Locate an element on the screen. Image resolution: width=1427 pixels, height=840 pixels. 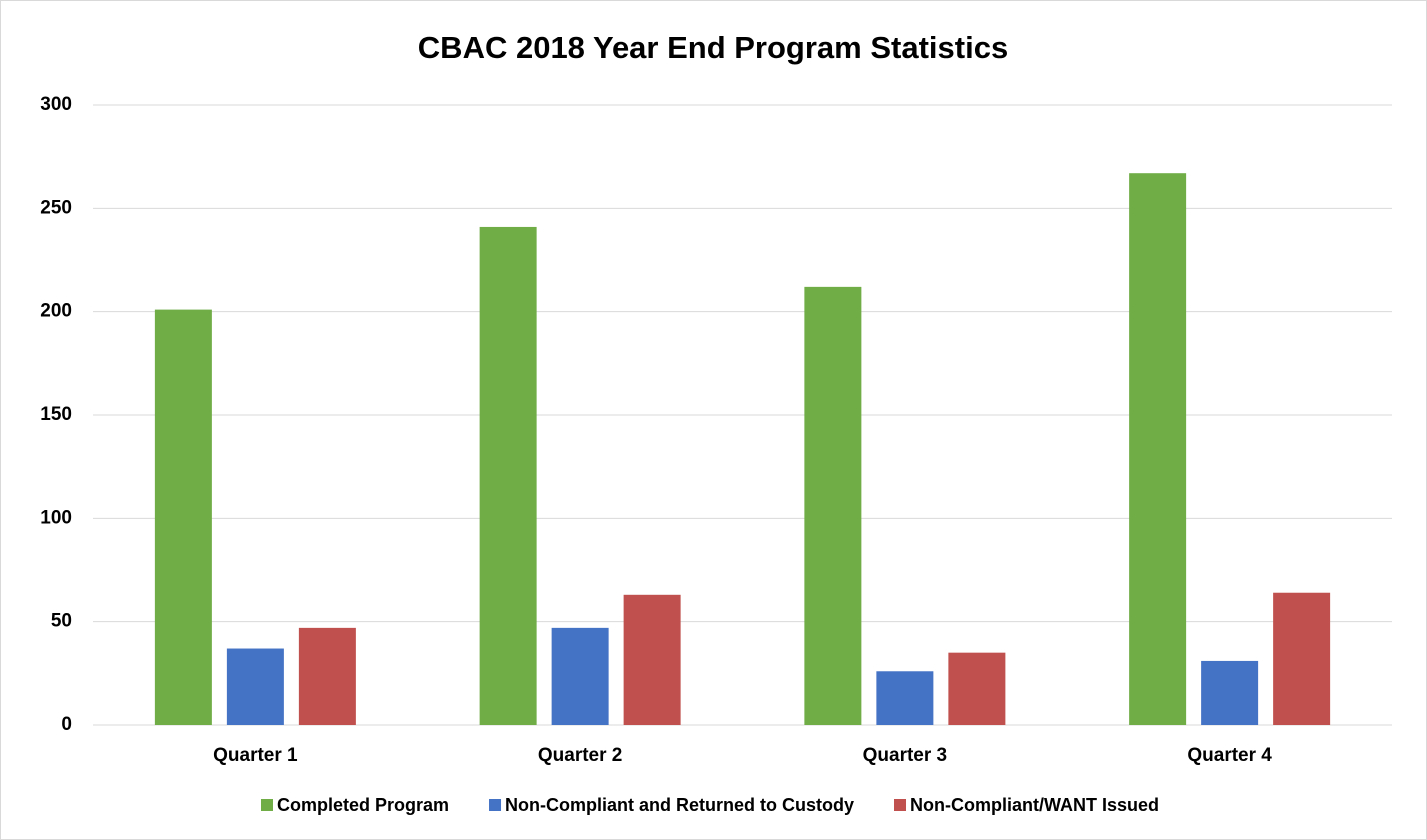
y-tick-label: 0 is located at coordinates (66, 724).